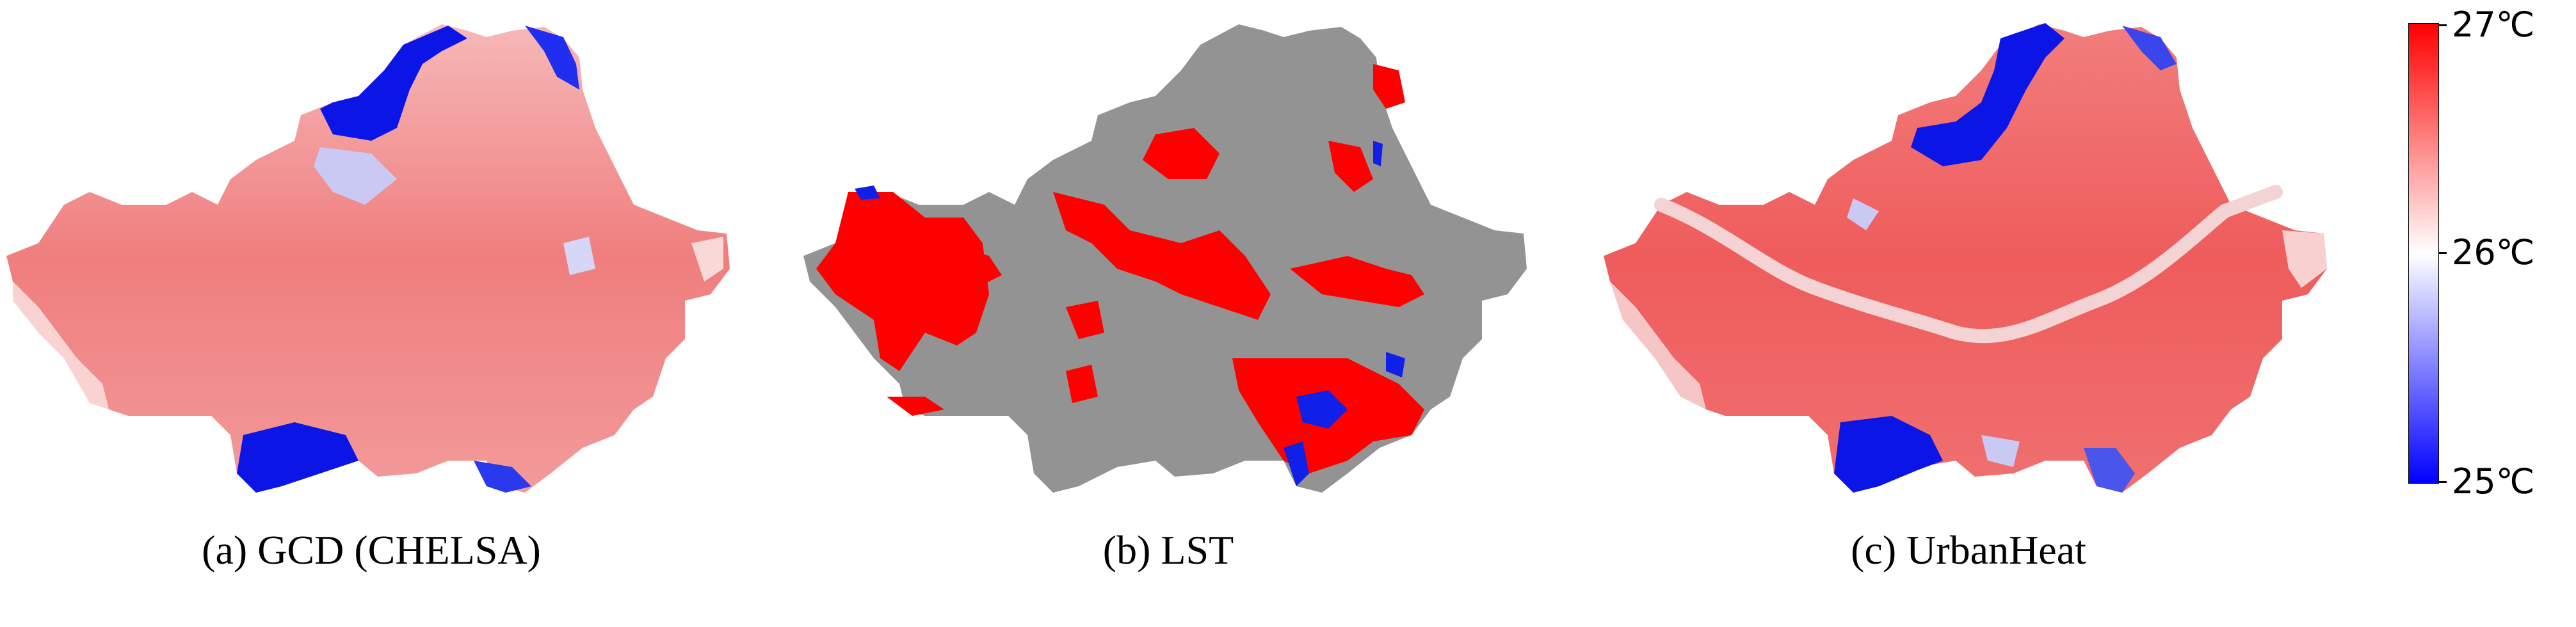  Describe the element at coordinates (371, 550) in the screenshot. I see `caption-gcd: (a) GCD (CHELSA)` at that location.